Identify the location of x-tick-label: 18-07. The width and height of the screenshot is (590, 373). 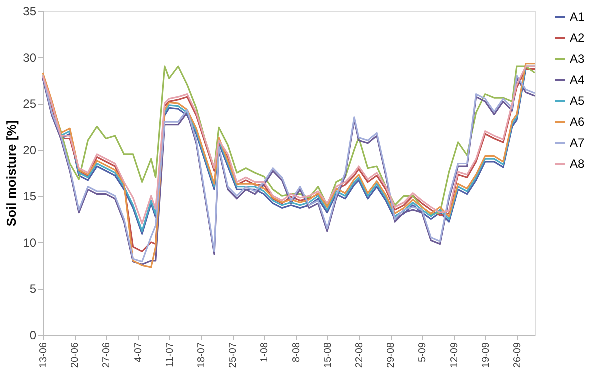
(202, 355).